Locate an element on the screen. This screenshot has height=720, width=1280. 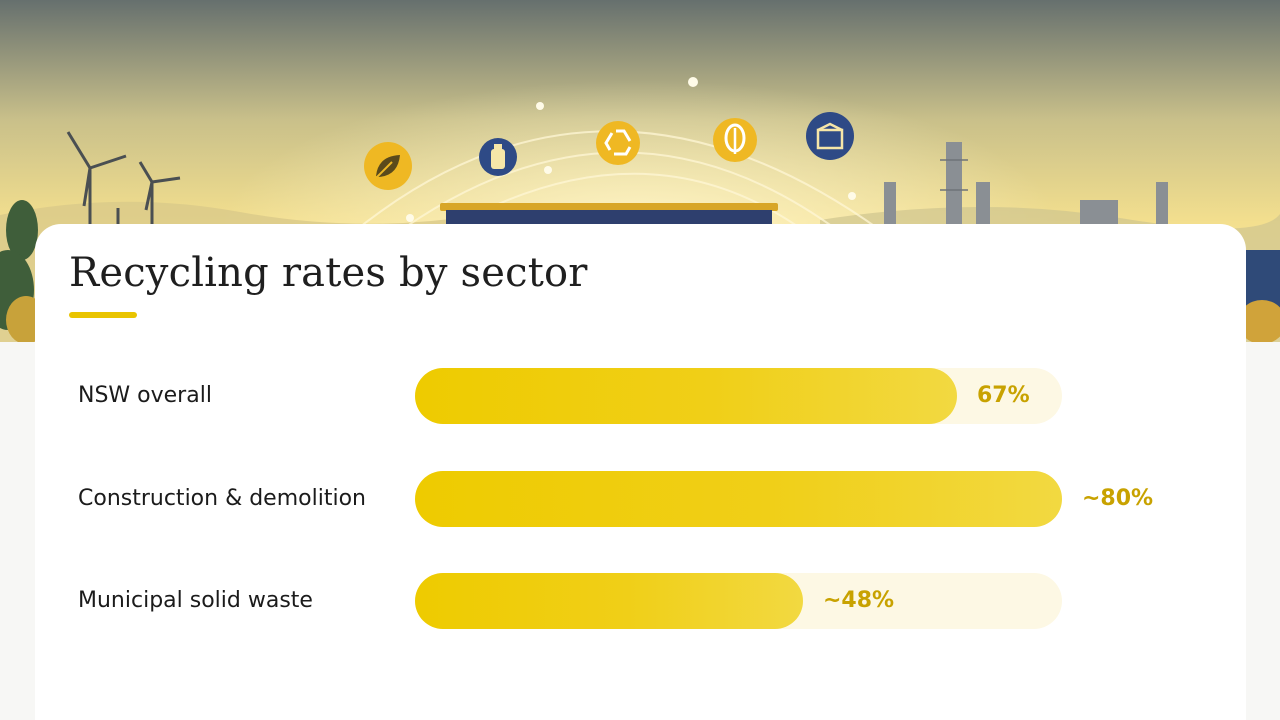
bar-row: NSW overall 67% is located at coordinates (640, 396).